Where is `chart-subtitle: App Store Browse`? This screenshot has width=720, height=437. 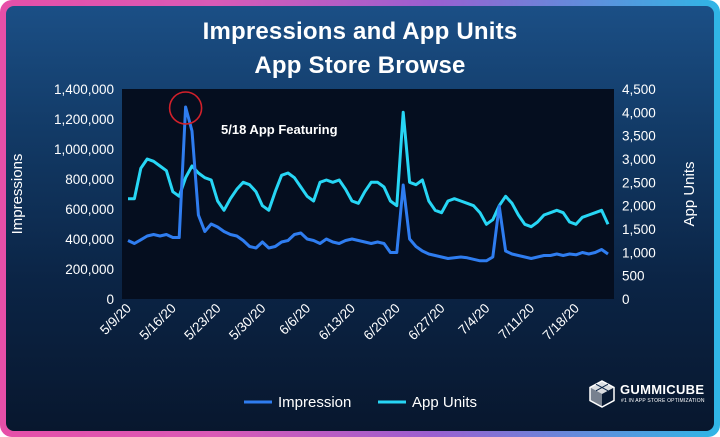 chart-subtitle: App Store Browse is located at coordinates (360, 65).